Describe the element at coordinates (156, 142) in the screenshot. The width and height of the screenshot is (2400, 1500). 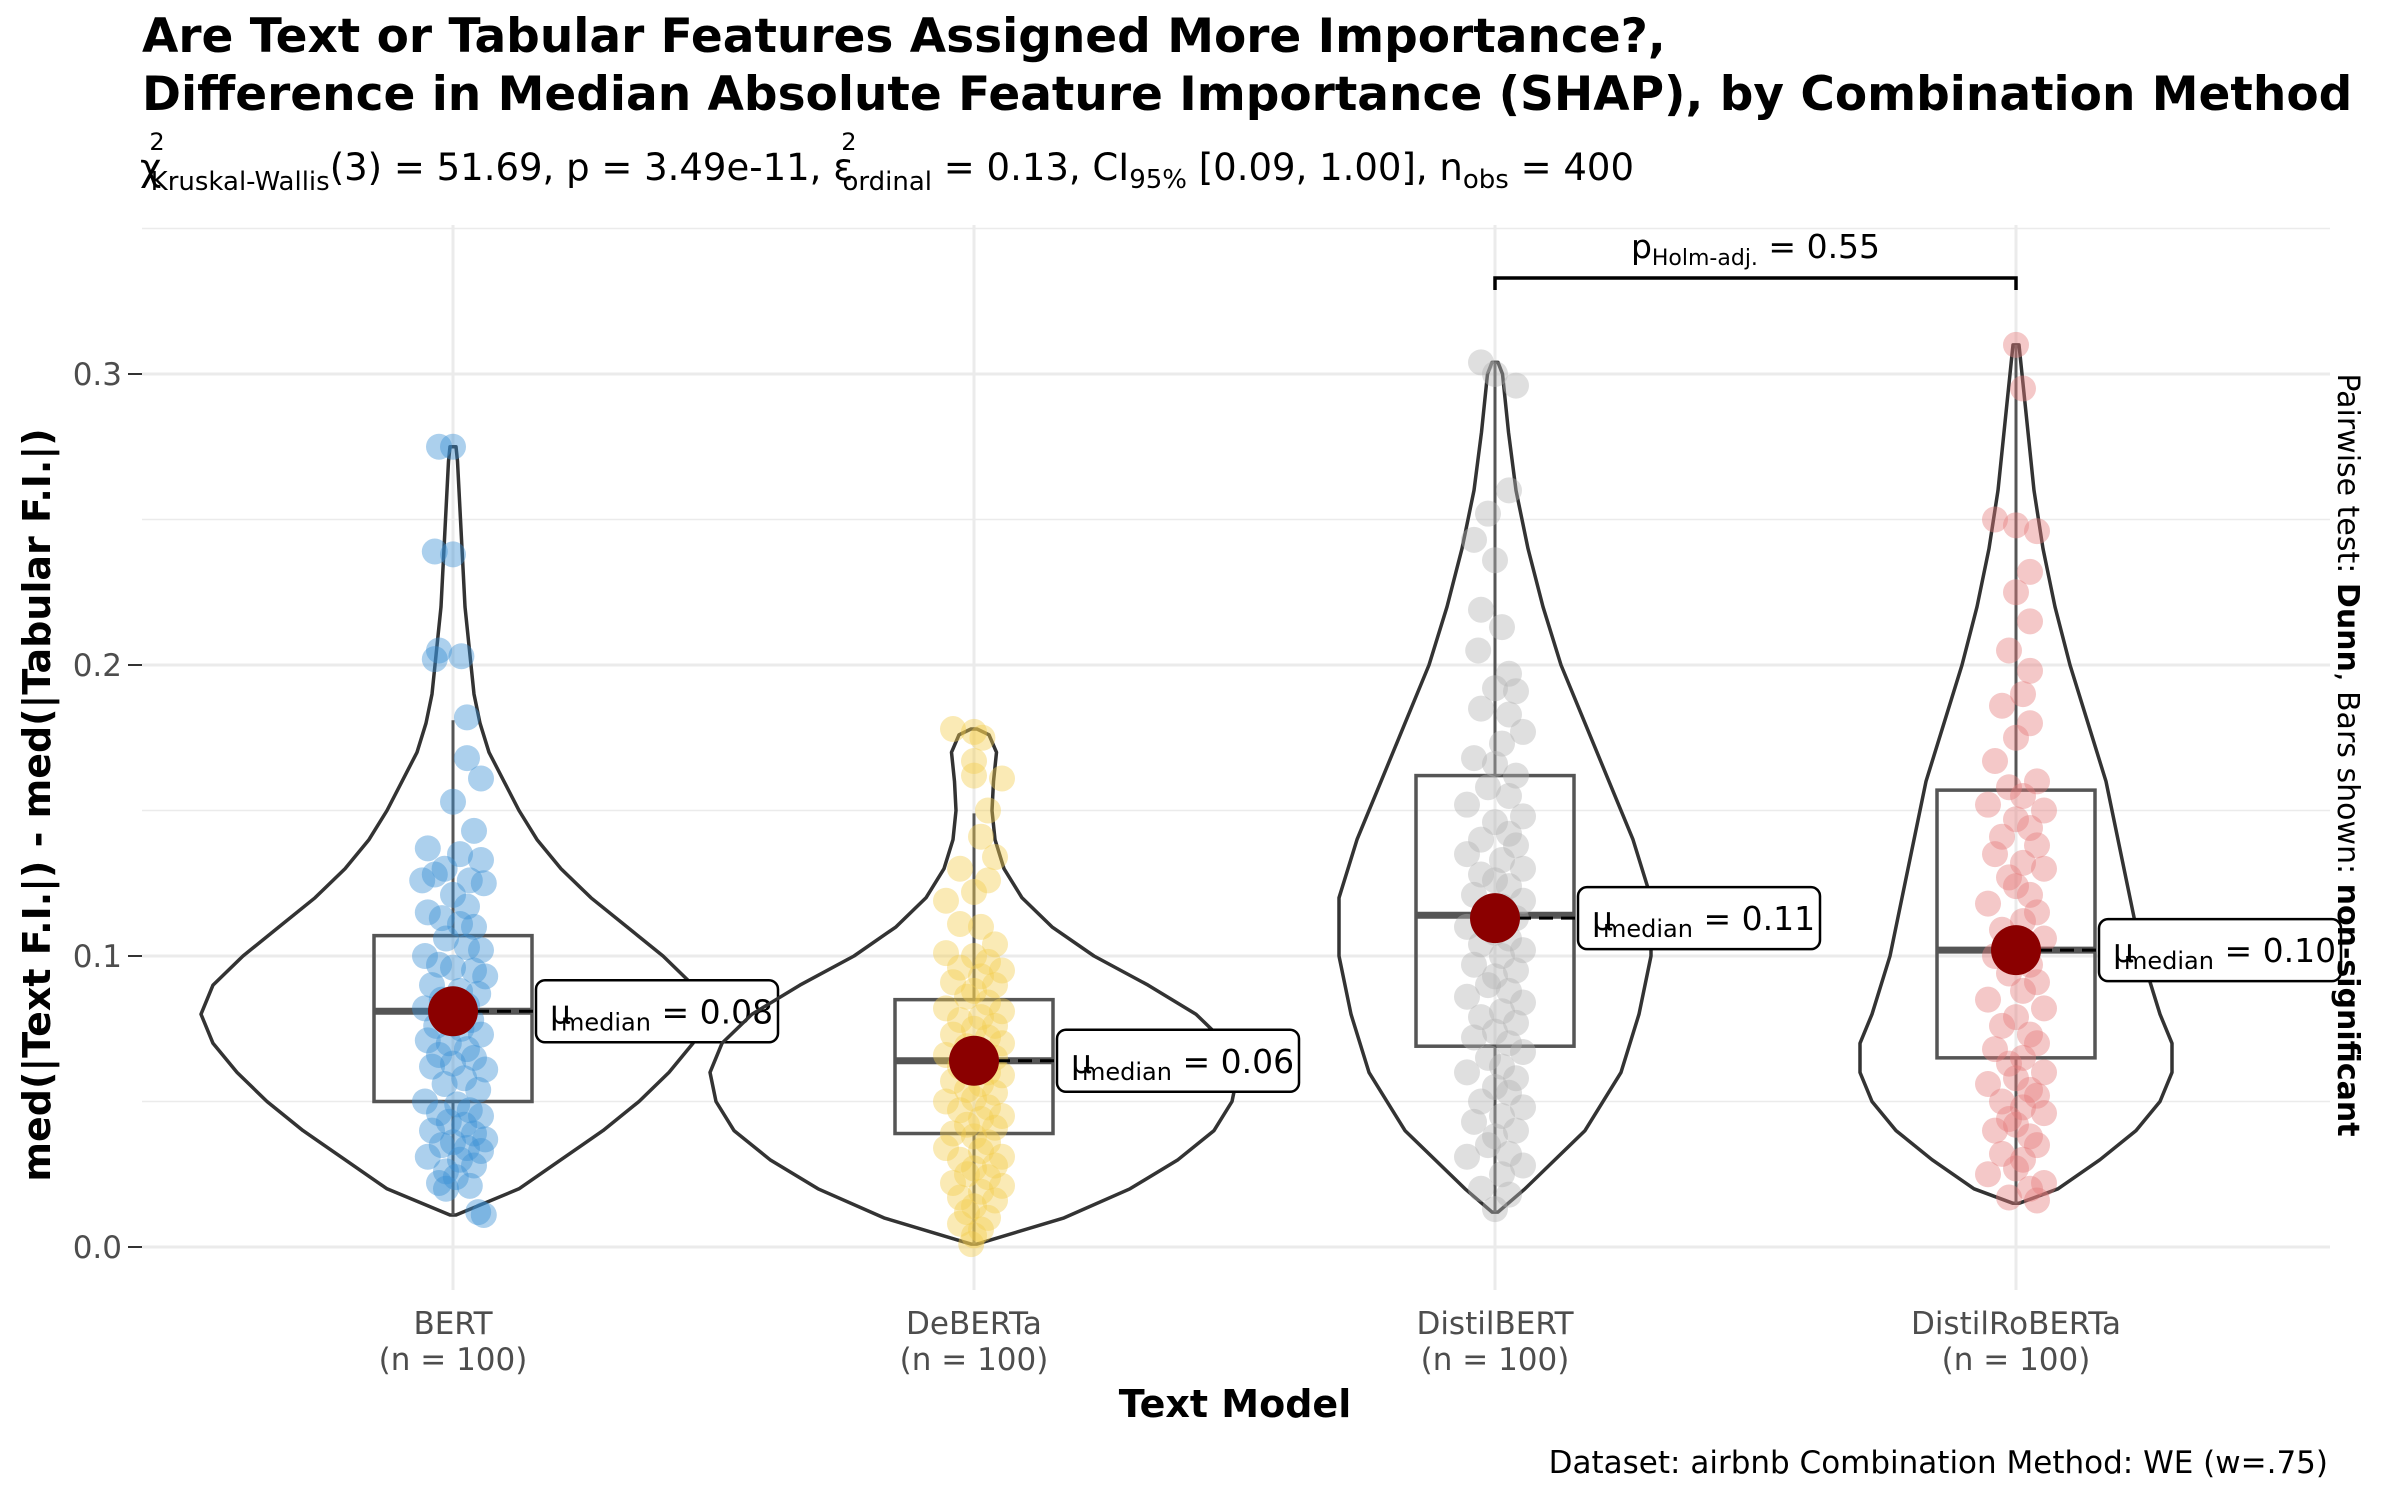
I see `subtitle-chi-sup: 2` at that location.